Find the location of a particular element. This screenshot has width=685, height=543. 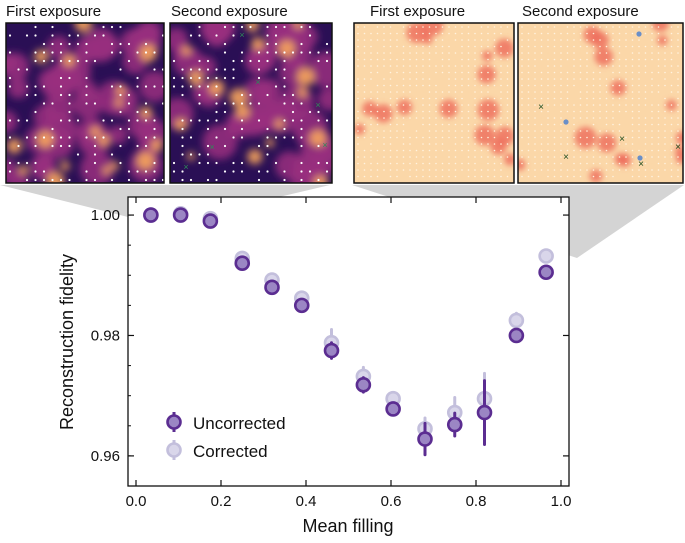

markers-4: ××××× is located at coordinates (609, 100).